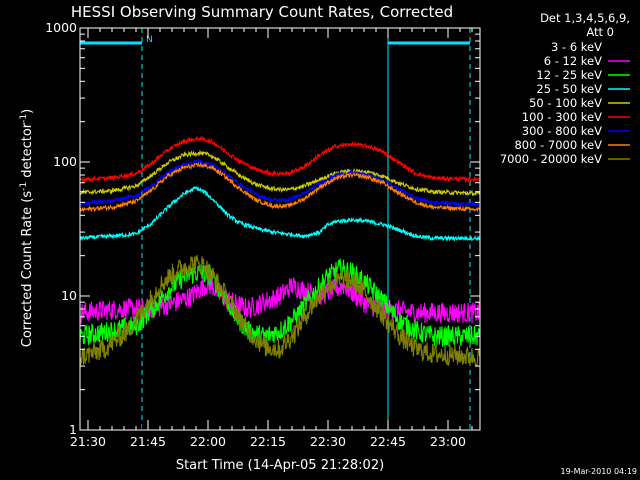 Image resolution: width=640 pixels, height=480 pixels. Describe the element at coordinates (61, 27) in the screenshot. I see `y-tick-label-3: 1000` at that location.